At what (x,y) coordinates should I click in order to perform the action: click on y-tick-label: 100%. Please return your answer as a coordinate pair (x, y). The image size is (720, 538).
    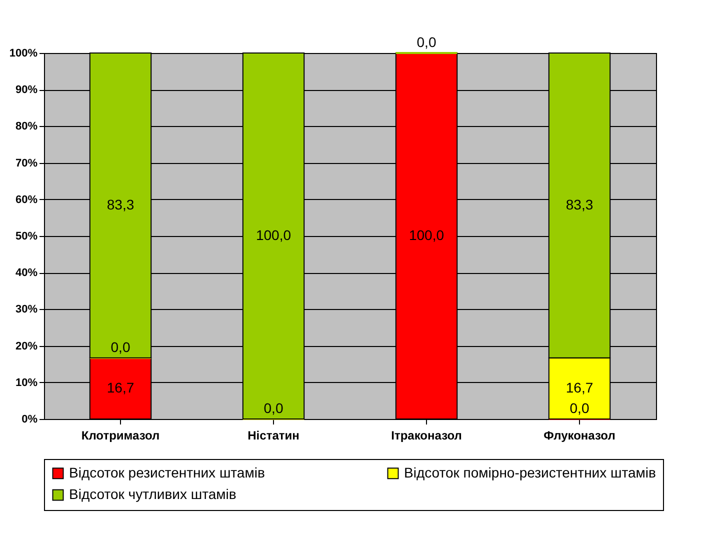
    Looking at the image, I should click on (23, 54).